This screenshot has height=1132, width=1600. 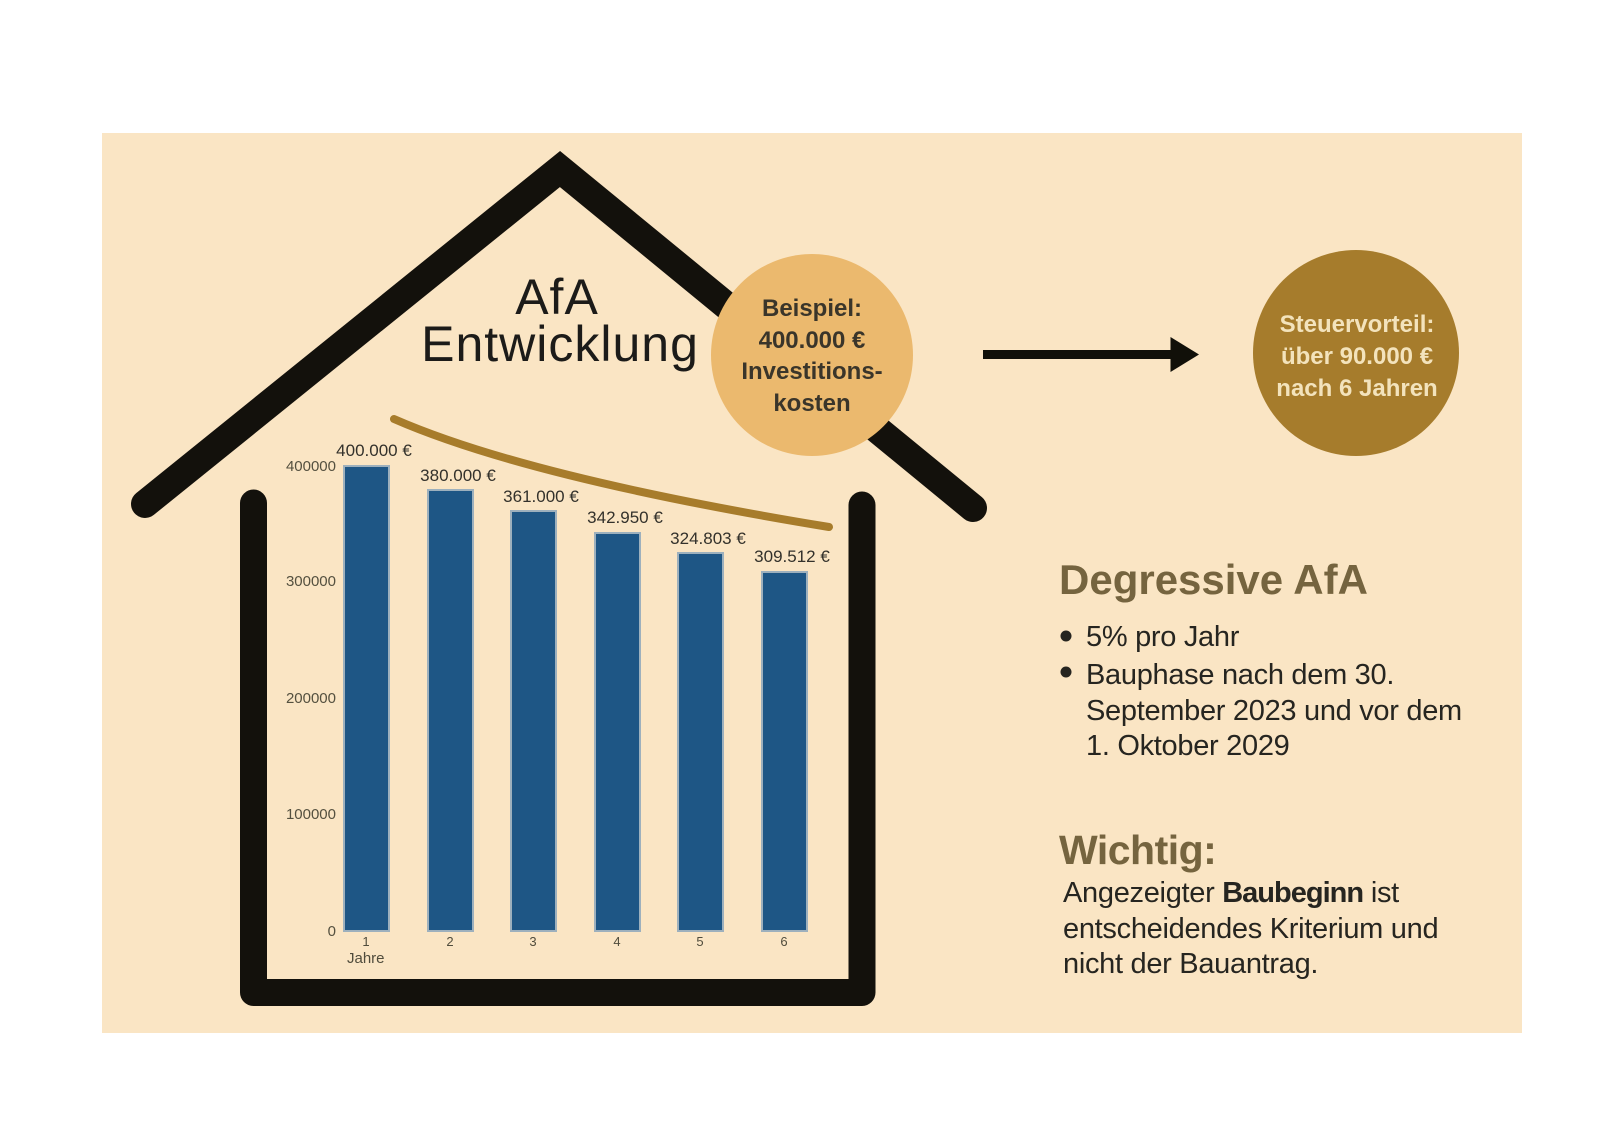 What do you see at coordinates (1231, 893) in the screenshot?
I see `svg-text: Angezeigter Baubeginn ist` at bounding box center [1231, 893].